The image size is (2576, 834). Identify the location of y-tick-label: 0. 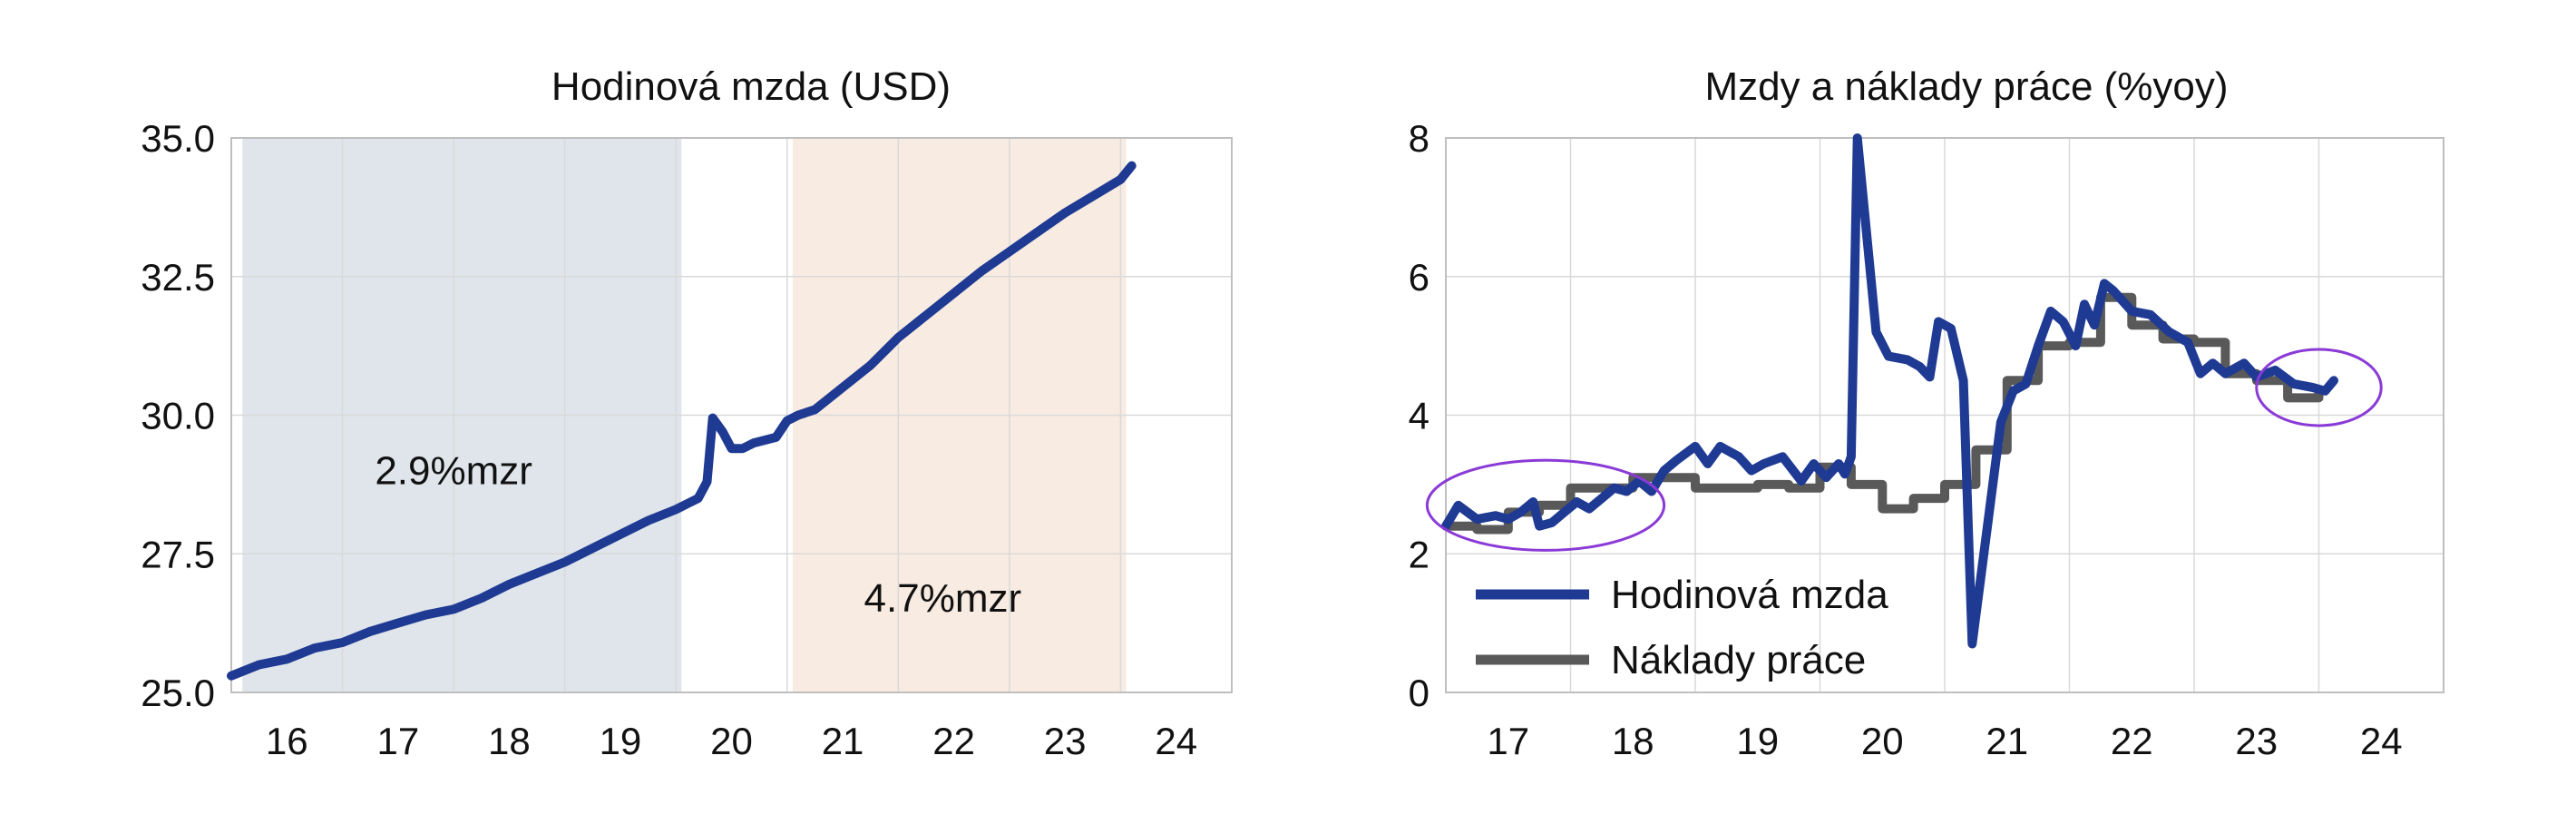
(1419, 693).